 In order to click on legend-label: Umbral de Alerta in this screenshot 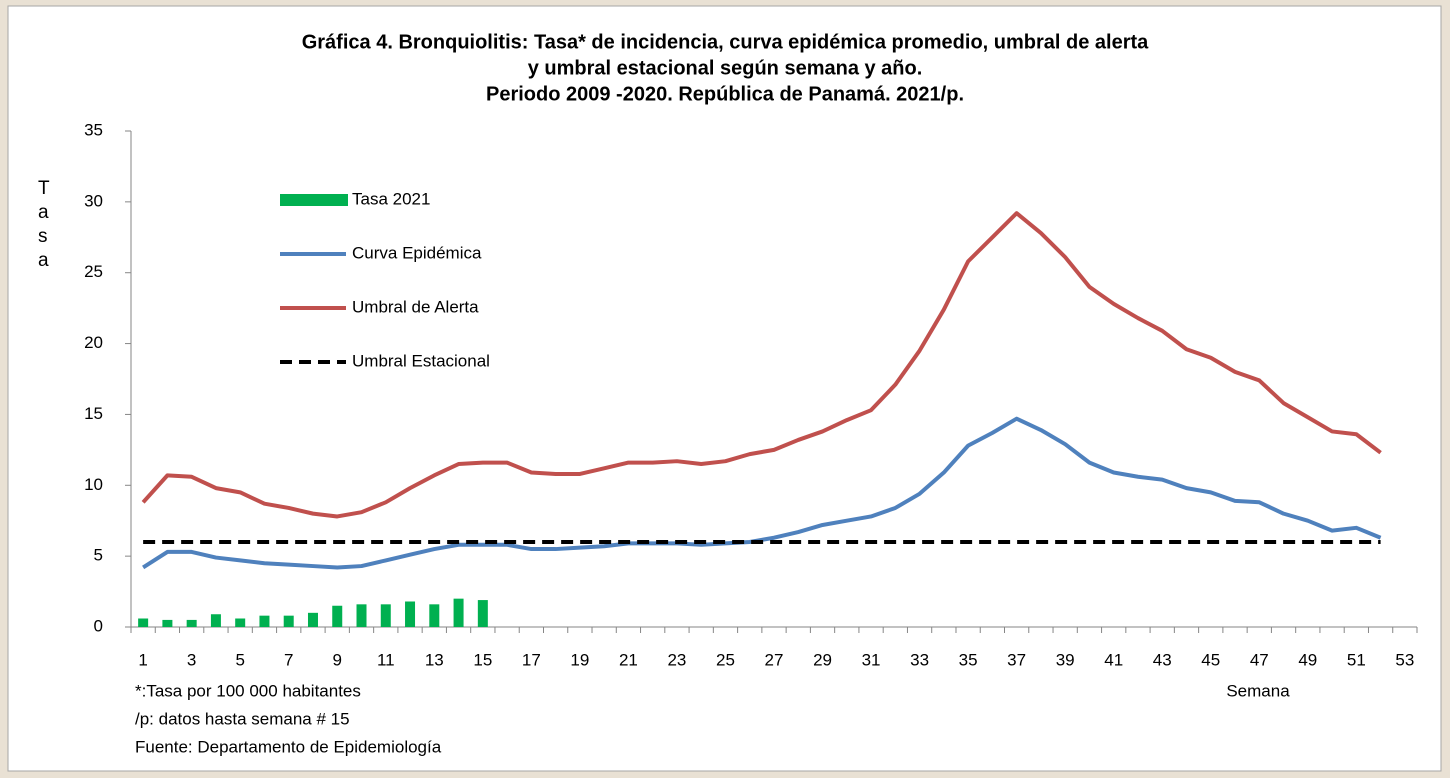, I will do `click(415, 306)`.